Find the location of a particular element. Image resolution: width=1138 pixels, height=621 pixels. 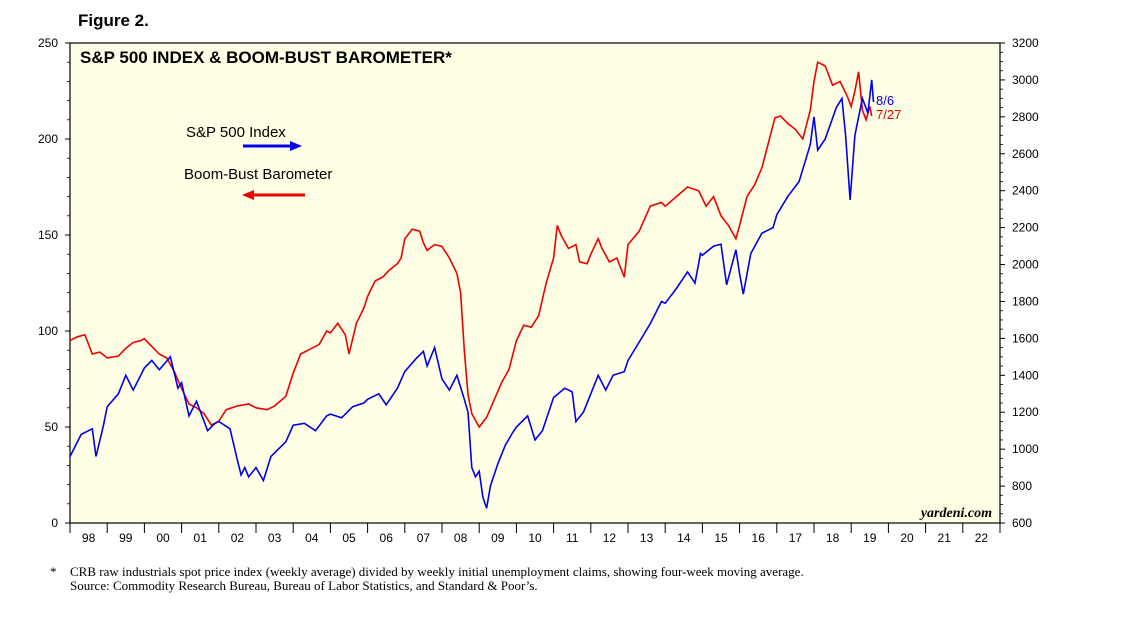

right-tick-label: 2200 is located at coordinates (1025, 228).